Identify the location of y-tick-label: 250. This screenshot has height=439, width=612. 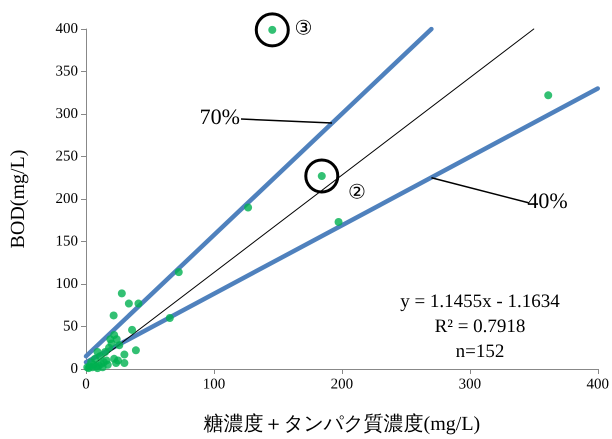
(67, 156).